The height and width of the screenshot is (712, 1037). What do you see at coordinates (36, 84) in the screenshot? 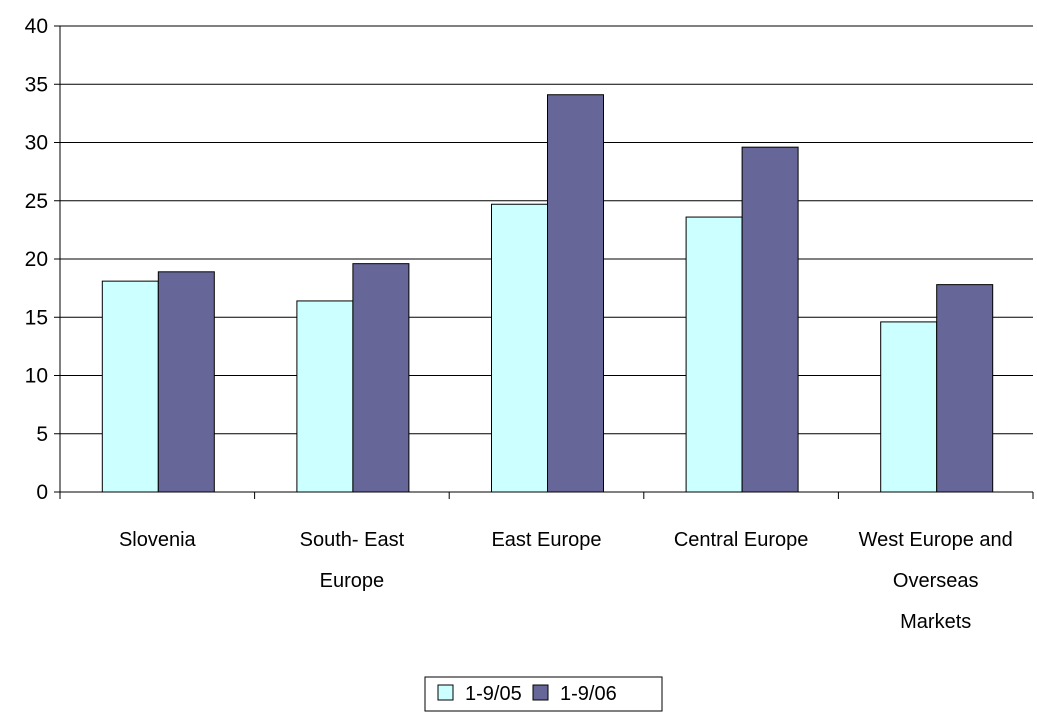
I see `y-tick-label: 35` at bounding box center [36, 84].